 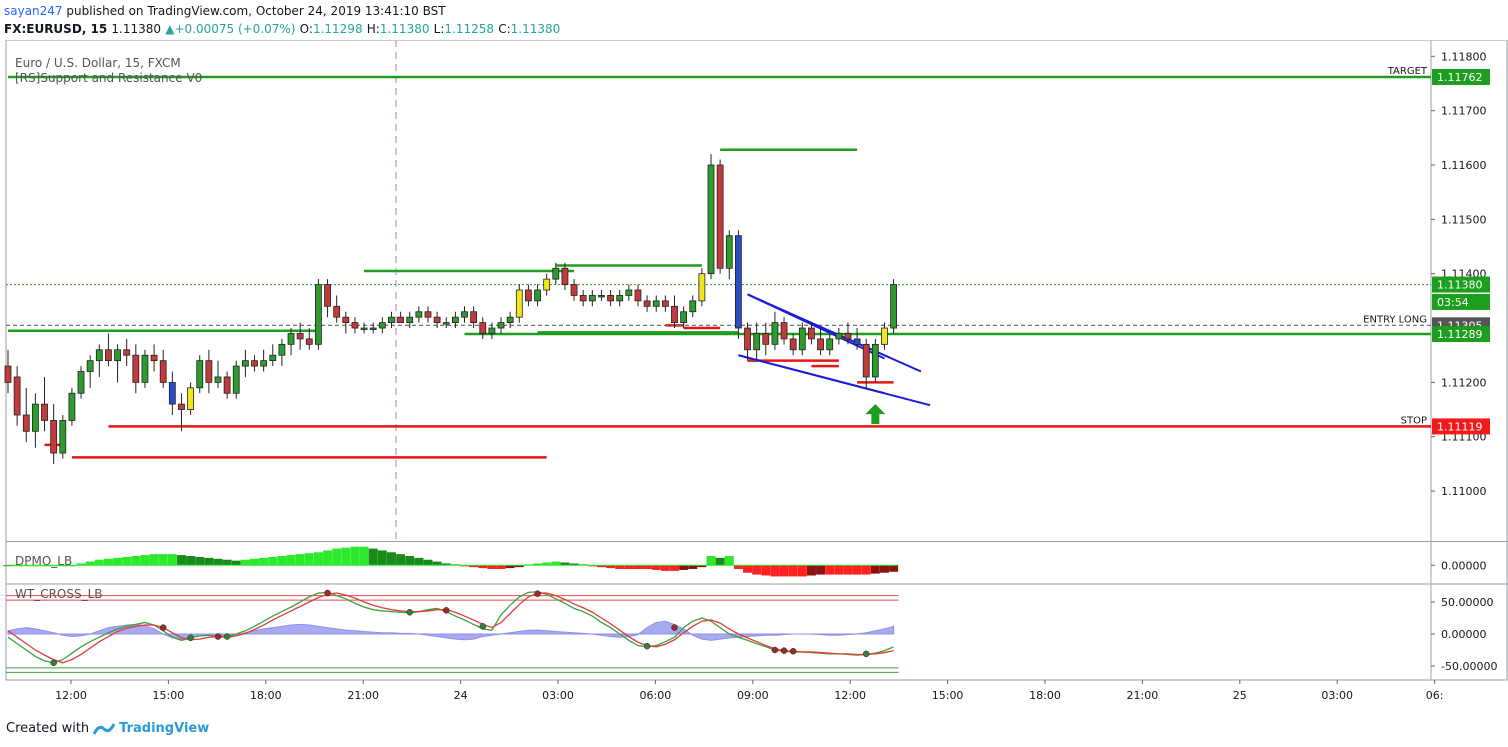 What do you see at coordinates (164, 728) in the screenshot?
I see `tradingview-brand: TradingView` at bounding box center [164, 728].